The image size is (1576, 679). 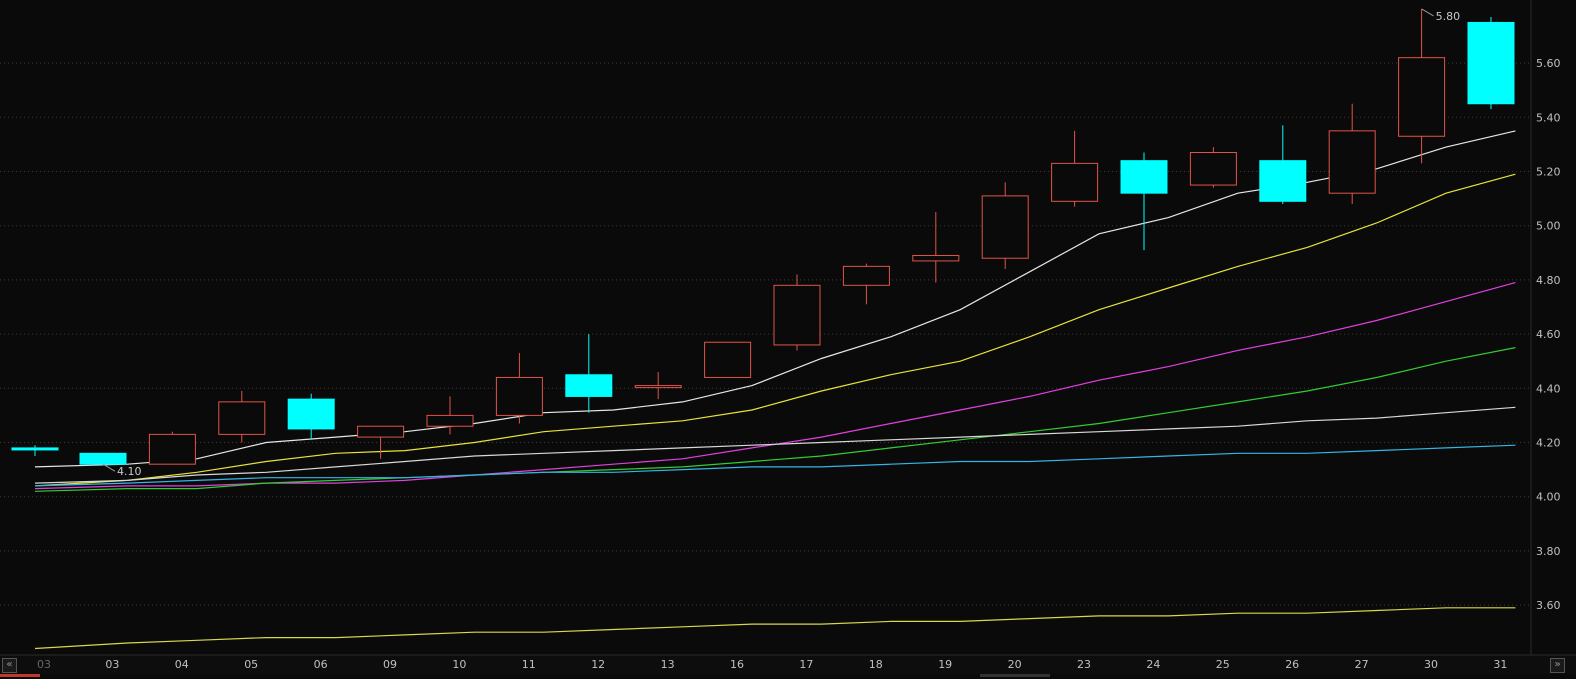 I want to click on x-tick-label: 19, so click(x=945, y=664).